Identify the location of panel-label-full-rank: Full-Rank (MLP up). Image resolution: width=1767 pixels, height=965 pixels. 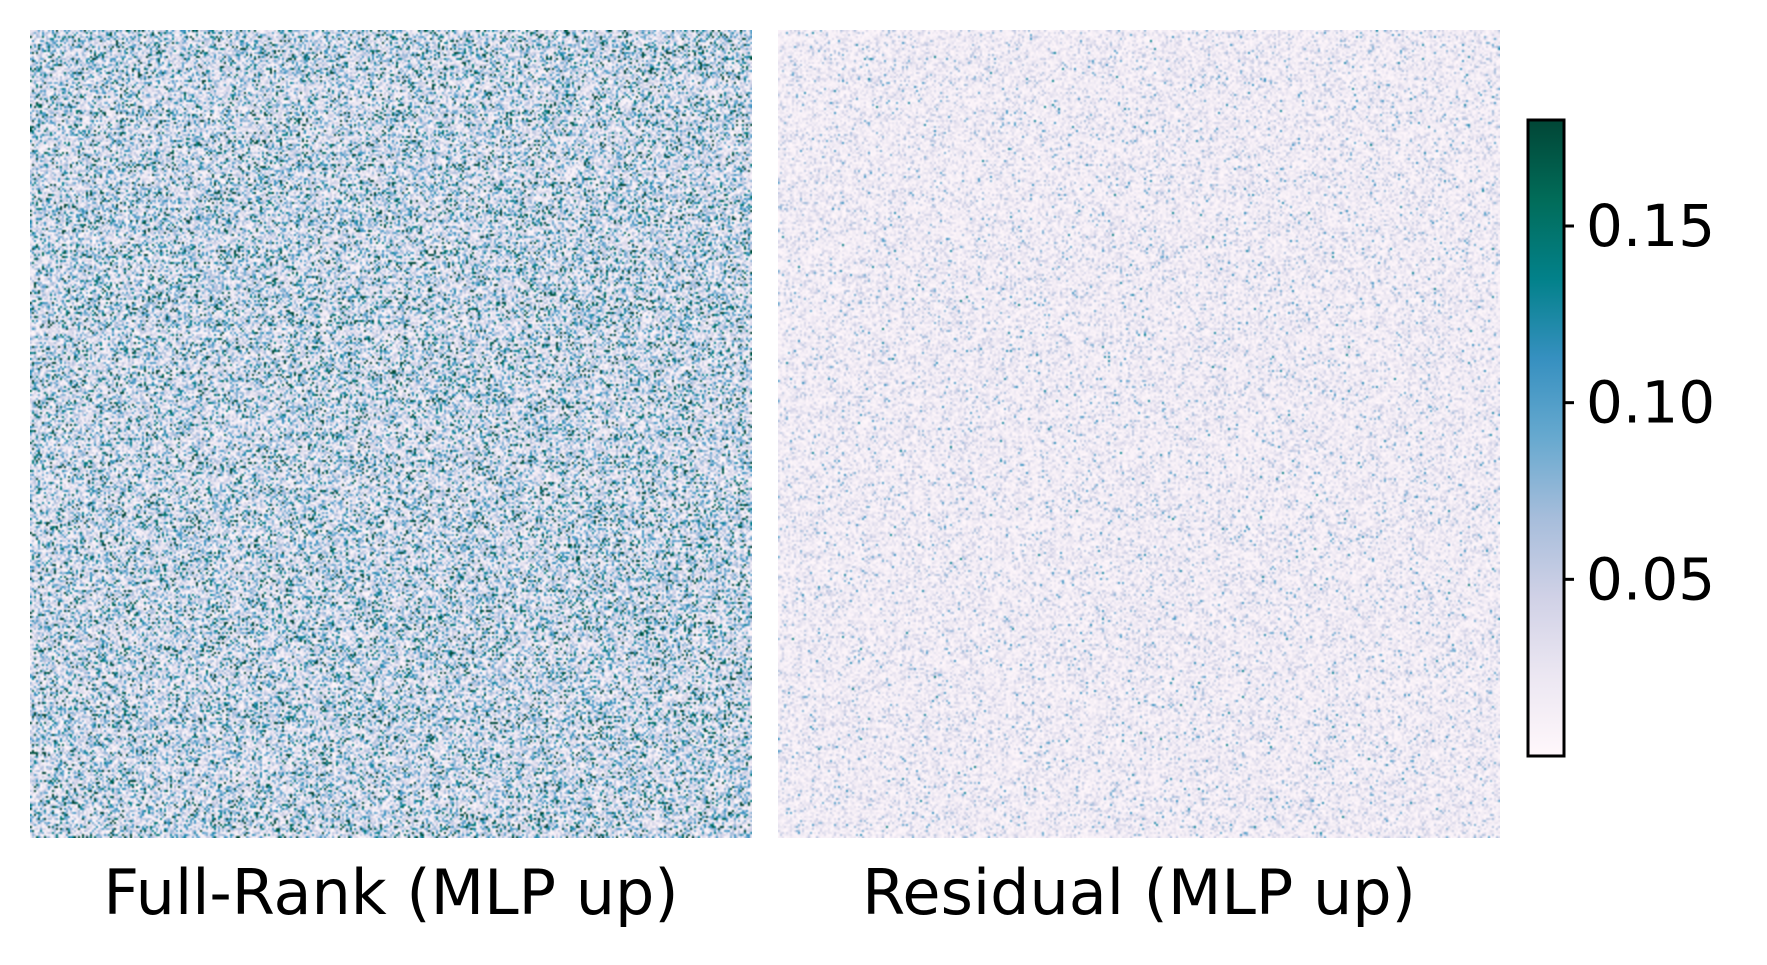
(391, 892).